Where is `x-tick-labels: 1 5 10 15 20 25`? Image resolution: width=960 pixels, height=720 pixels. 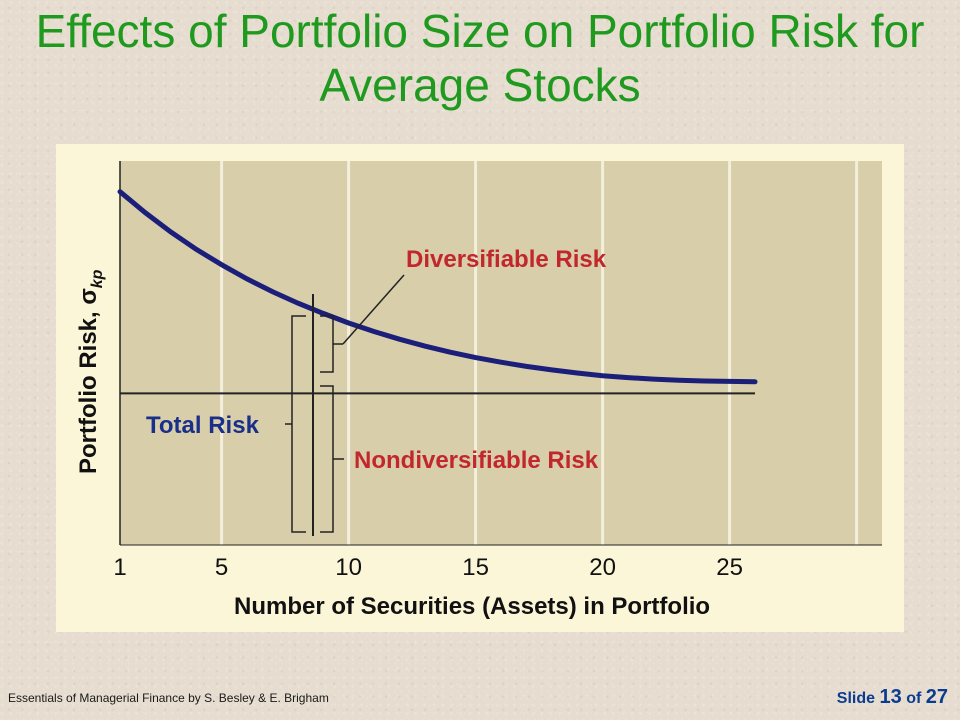 x-tick-labels: 1 5 10 15 20 25 is located at coordinates (428, 567).